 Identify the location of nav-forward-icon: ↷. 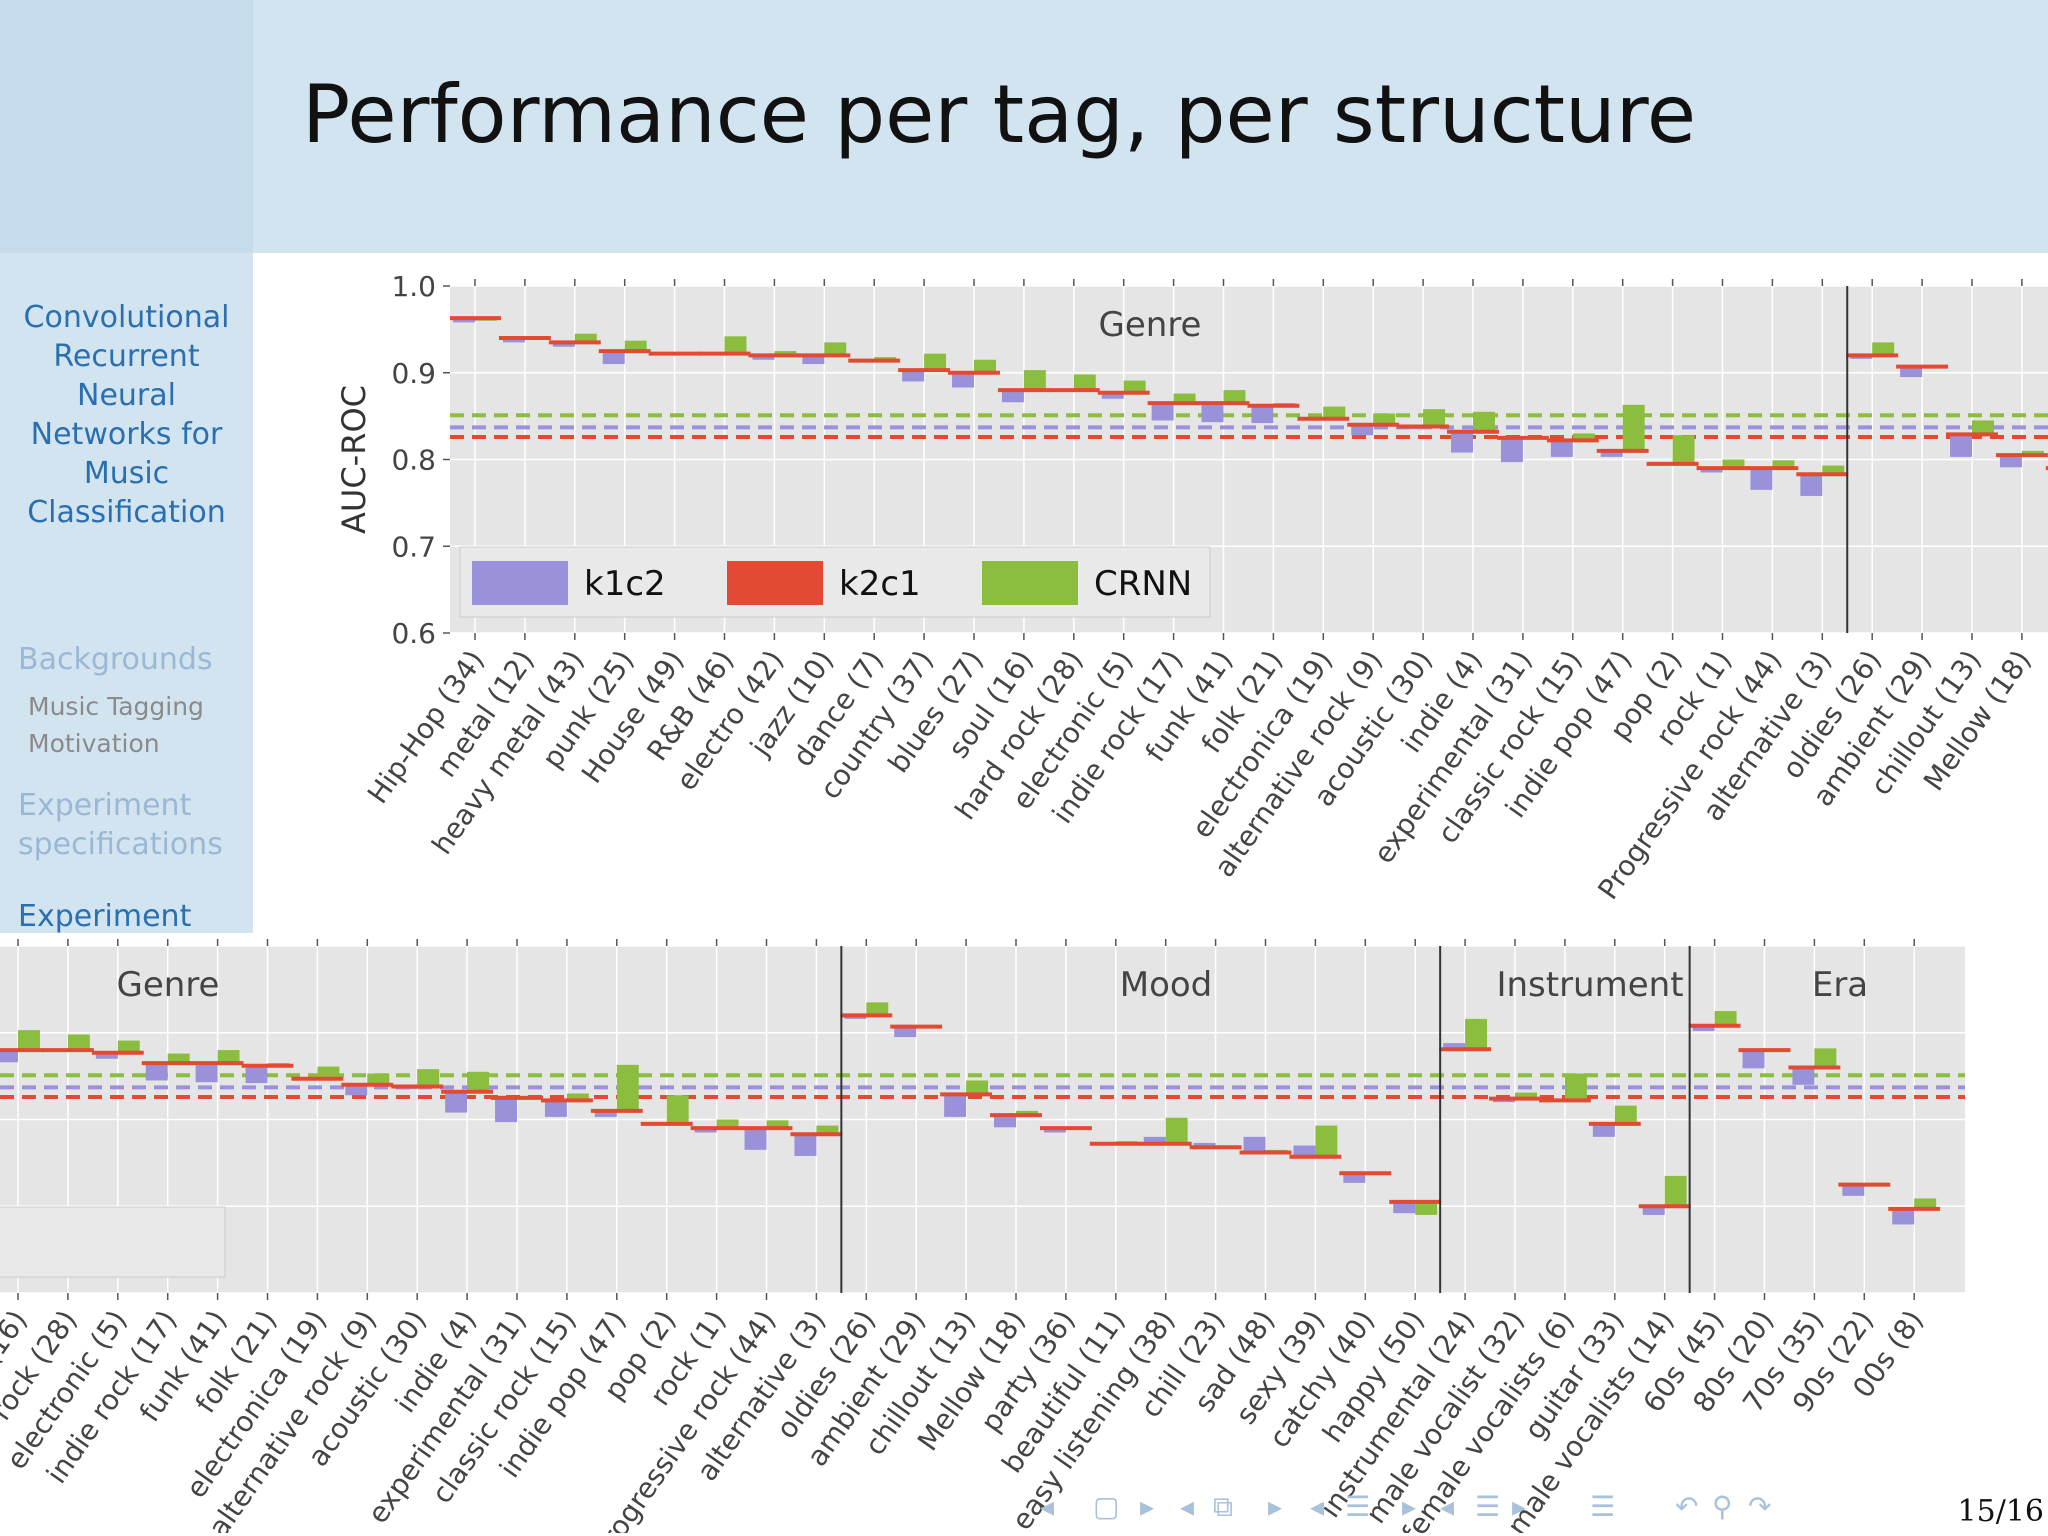
(1760, 1506).